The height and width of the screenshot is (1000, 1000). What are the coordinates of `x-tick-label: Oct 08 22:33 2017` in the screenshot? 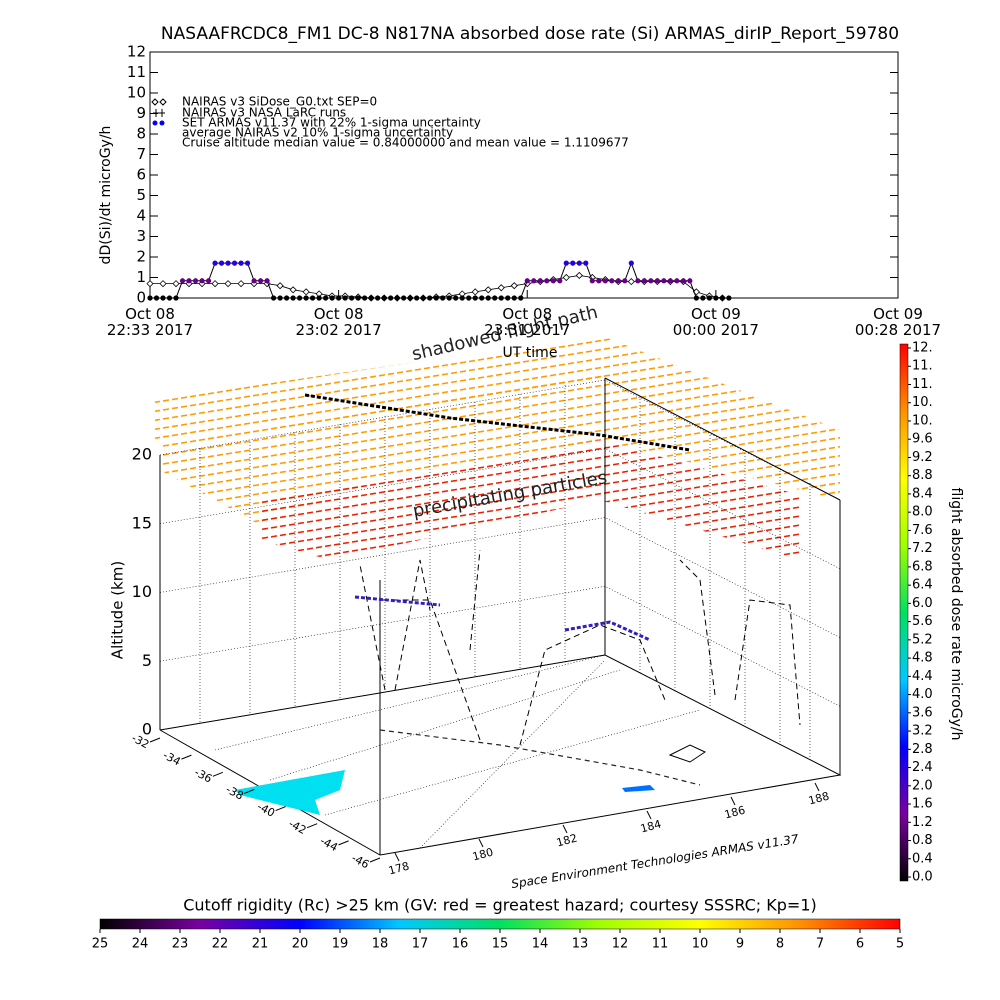 It's located at (150, 322).